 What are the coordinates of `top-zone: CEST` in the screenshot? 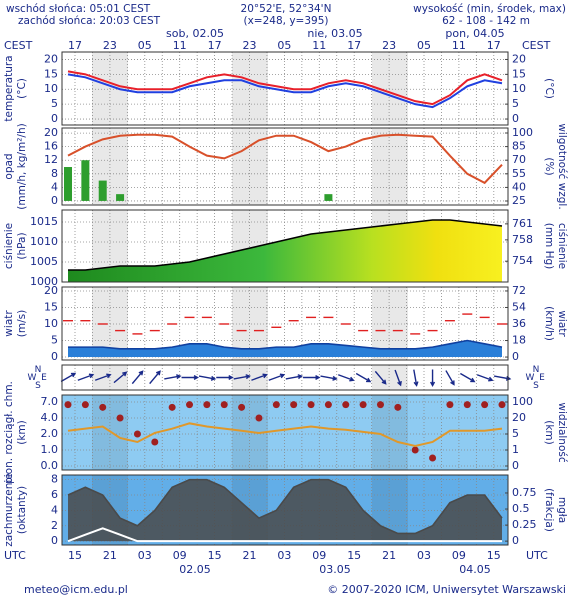 It's located at (18, 45).